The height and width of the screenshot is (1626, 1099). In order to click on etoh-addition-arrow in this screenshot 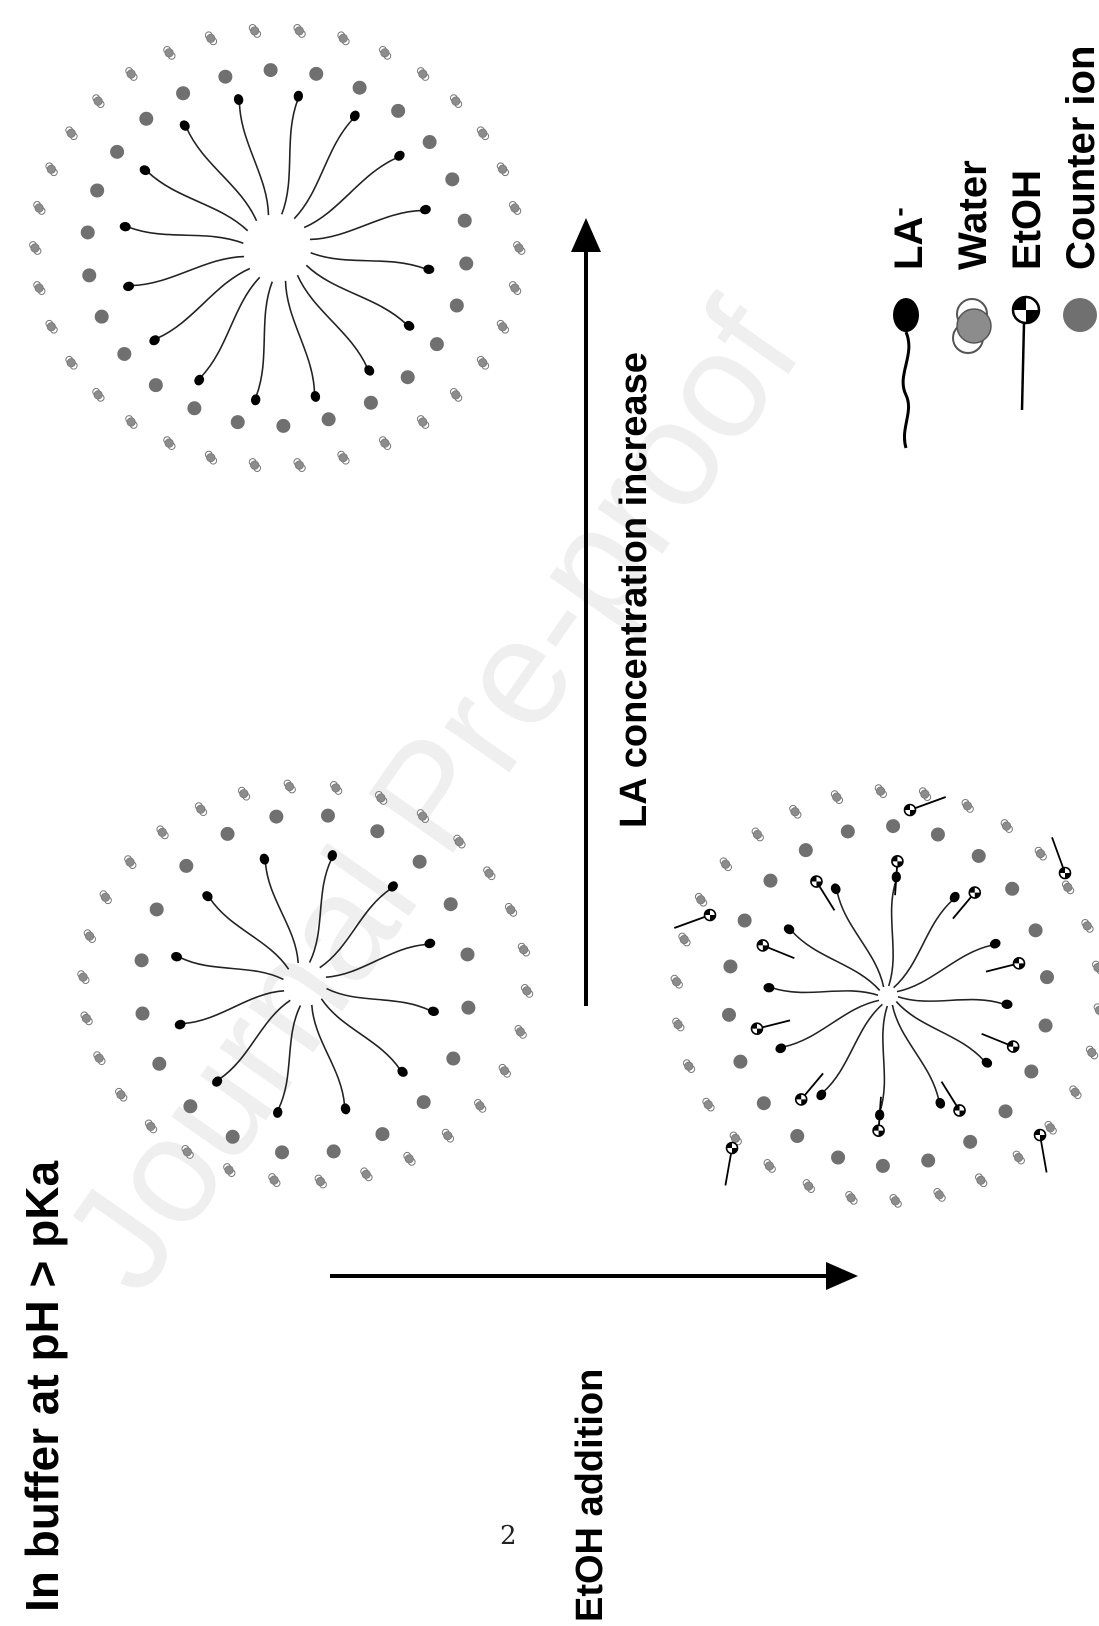, I will do `click(594, 1276)`.